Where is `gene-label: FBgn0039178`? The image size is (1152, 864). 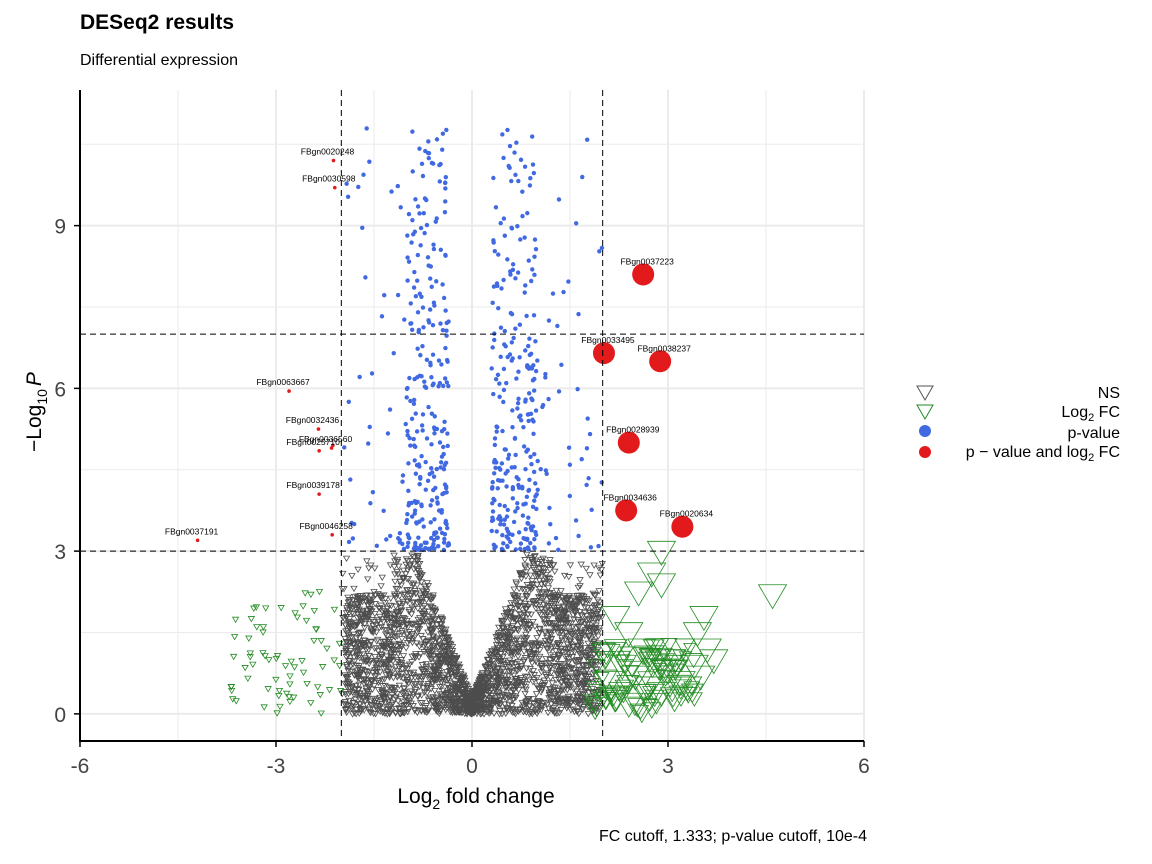
gene-label: FBgn0039178 is located at coordinates (313, 485).